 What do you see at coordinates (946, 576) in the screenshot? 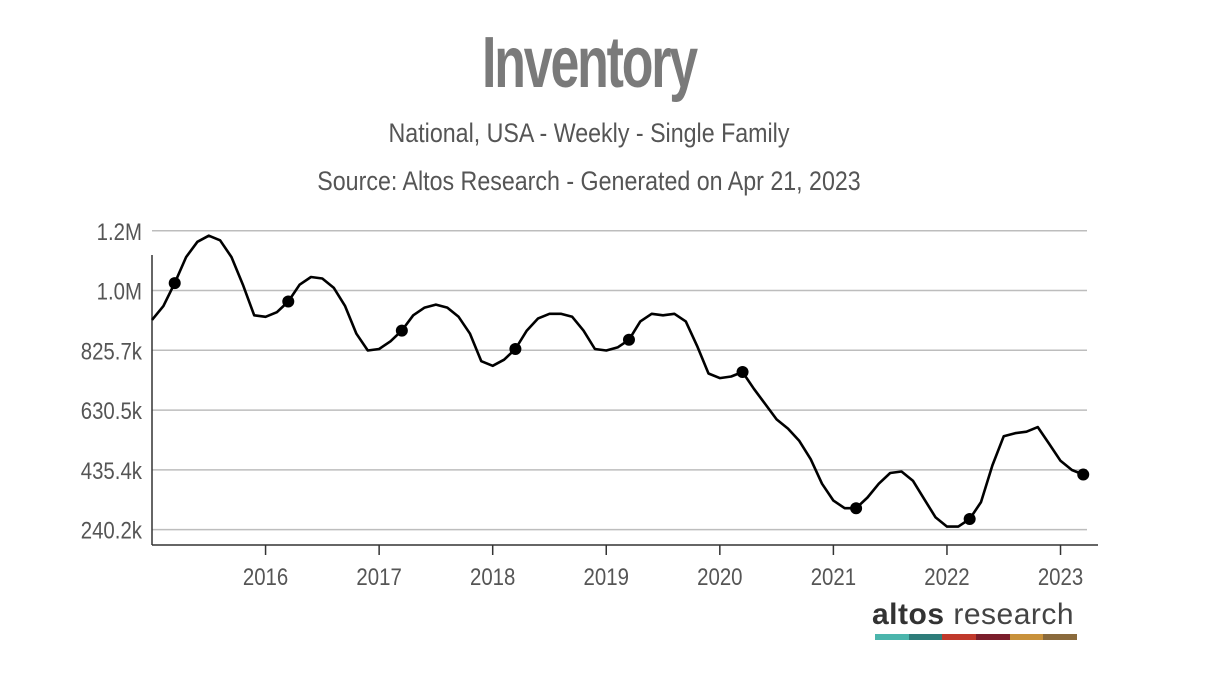
I see `x-tick-label: 2022` at bounding box center [946, 576].